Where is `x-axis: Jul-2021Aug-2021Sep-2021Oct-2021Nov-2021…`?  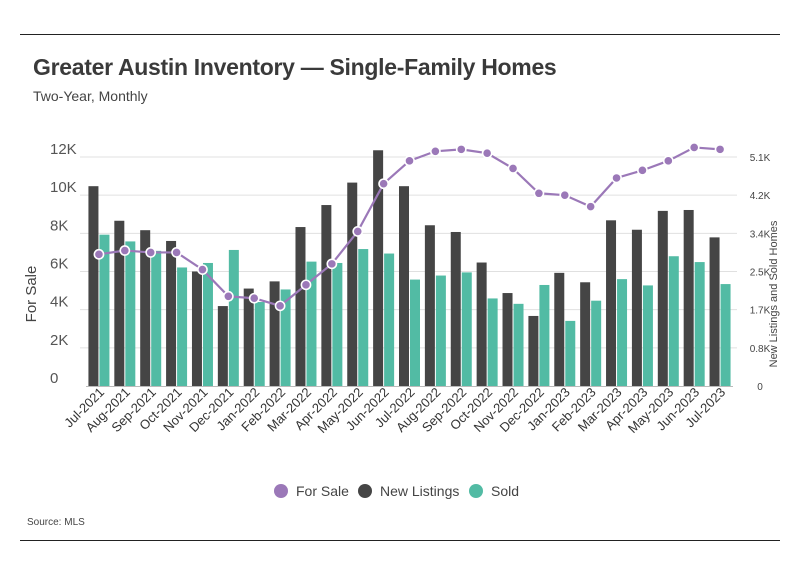
x-axis: Jul-2021Aug-2021Sep-2021Oct-2021Nov-2021… is located at coordinates (397, 410).